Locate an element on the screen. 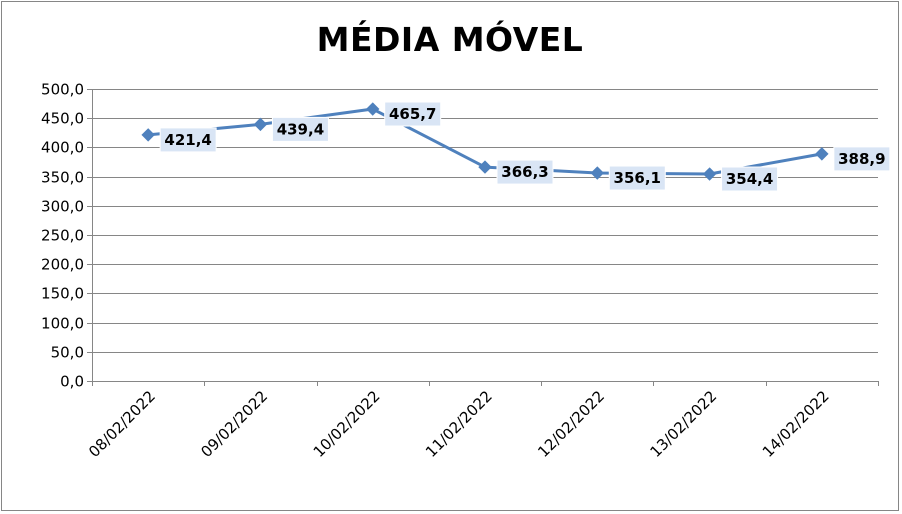 The height and width of the screenshot is (514, 902). y-tick-label: 400,0 is located at coordinates (62, 148).